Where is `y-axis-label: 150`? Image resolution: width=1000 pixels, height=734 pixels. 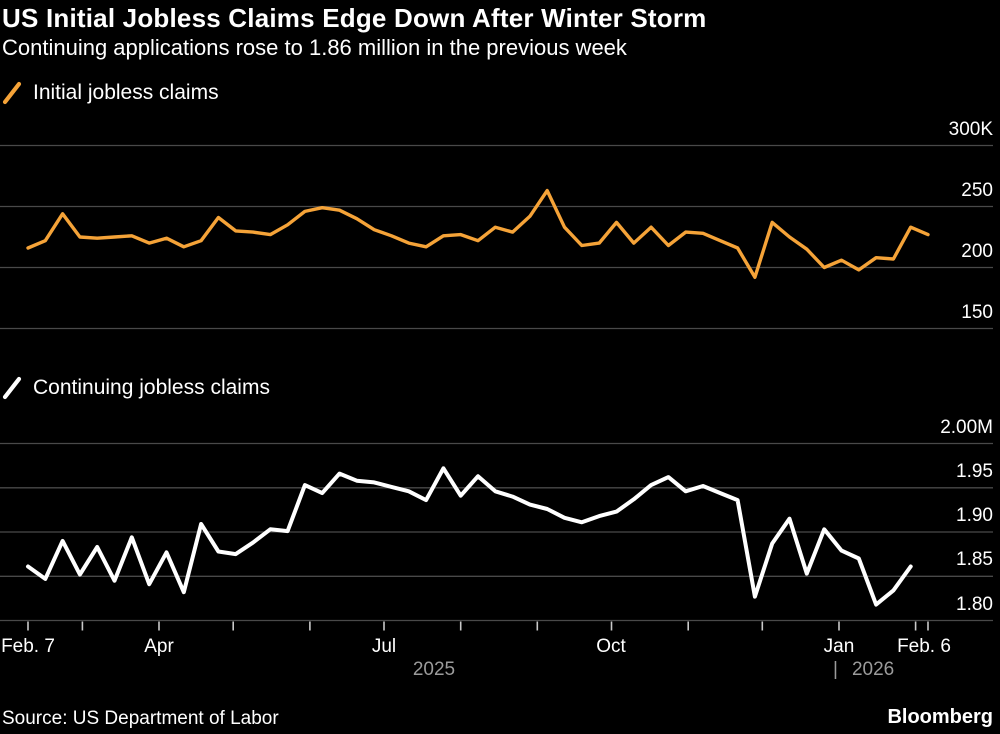
y-axis-label: 150 is located at coordinates (977, 312).